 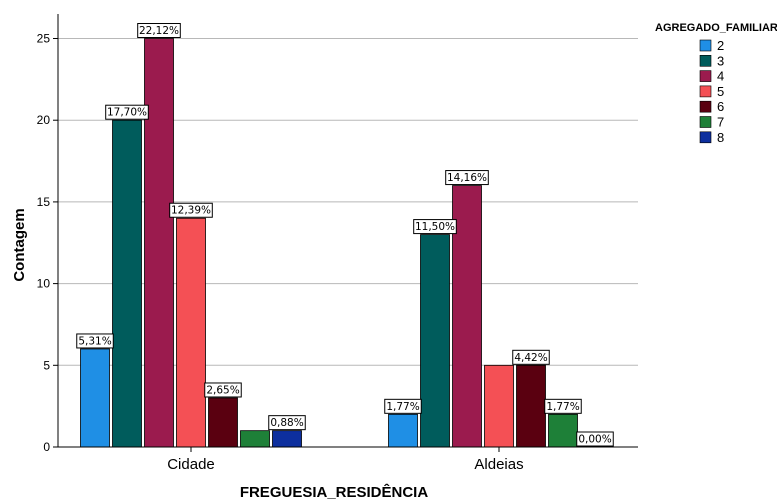 What do you see at coordinates (720, 45) in the screenshot?
I see `legend-label-2: 2` at bounding box center [720, 45].